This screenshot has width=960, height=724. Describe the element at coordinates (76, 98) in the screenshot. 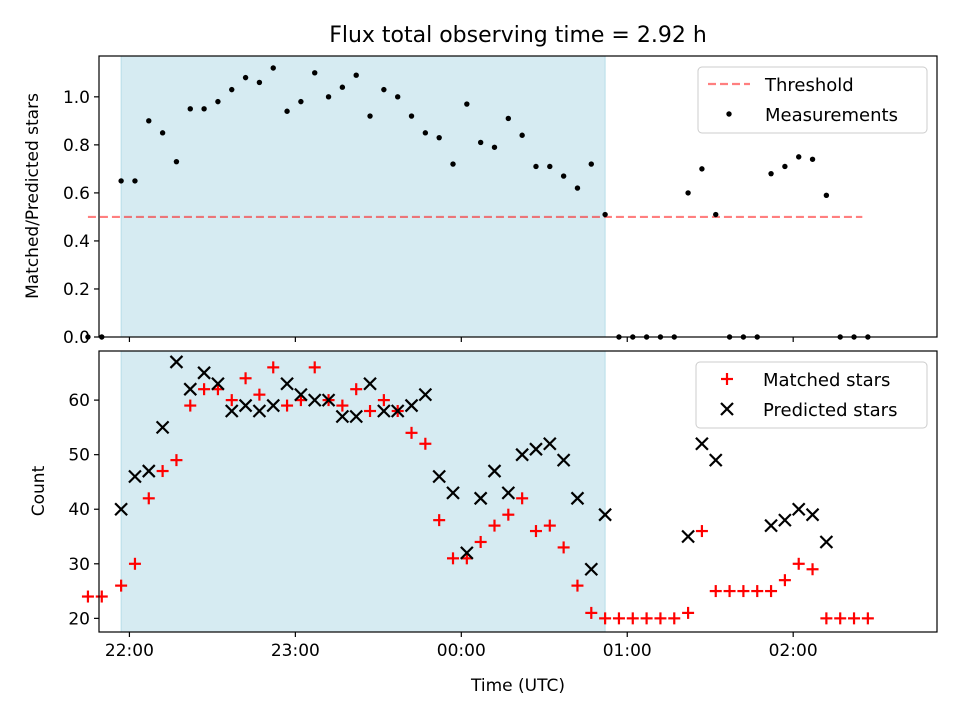

I see `top-y-tick-label-5: 1.0` at that location.